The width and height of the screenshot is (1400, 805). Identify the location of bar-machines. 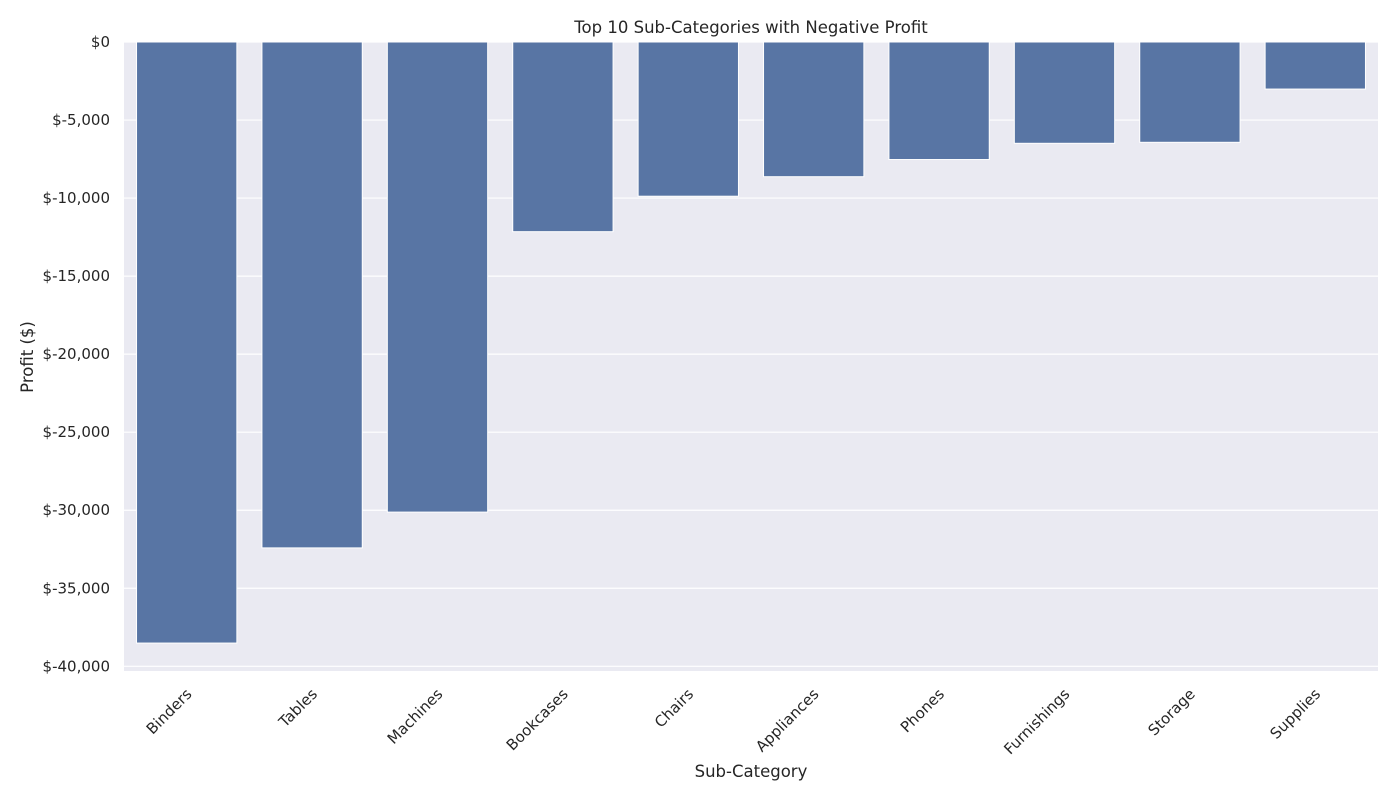
(437, 277).